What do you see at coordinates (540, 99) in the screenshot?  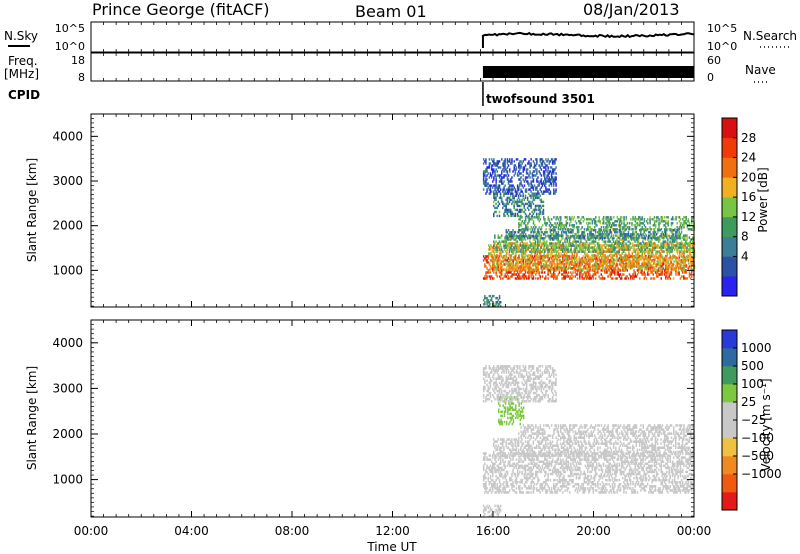 I see `cpid-program: twofsound 3501` at bounding box center [540, 99].